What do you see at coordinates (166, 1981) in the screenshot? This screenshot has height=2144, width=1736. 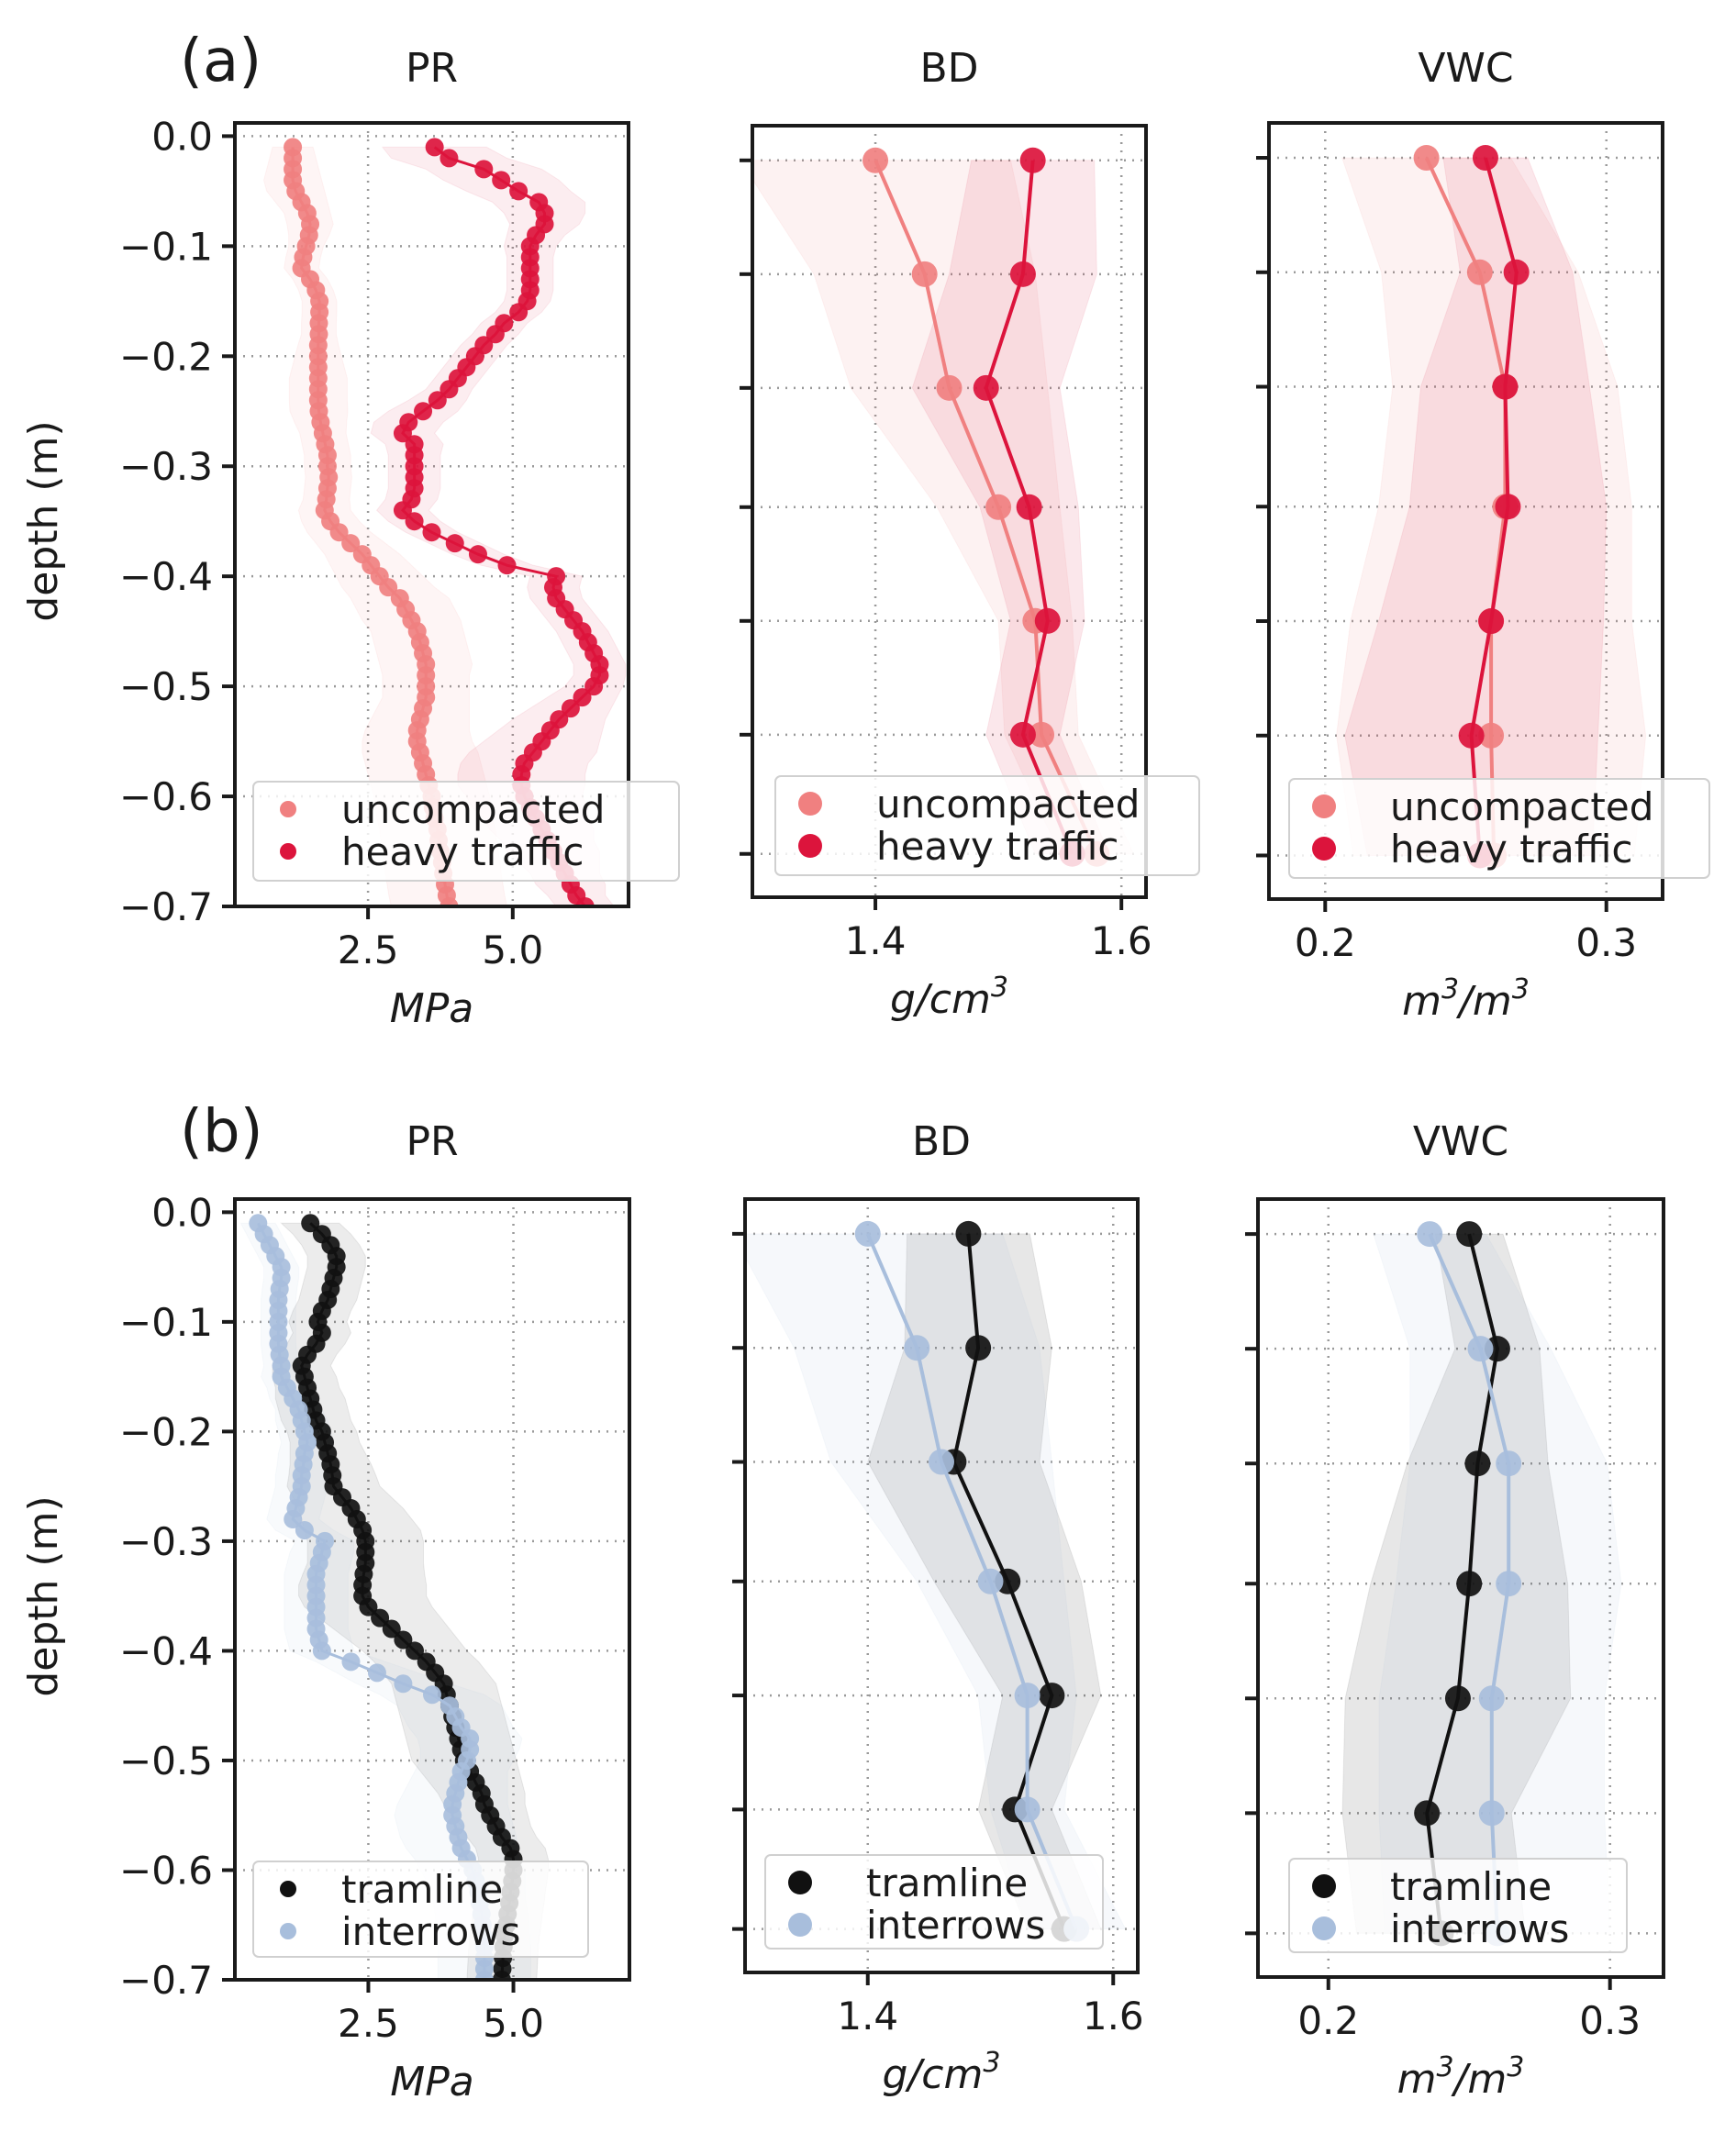 I see `y-tick-label: −0.7` at bounding box center [166, 1981].